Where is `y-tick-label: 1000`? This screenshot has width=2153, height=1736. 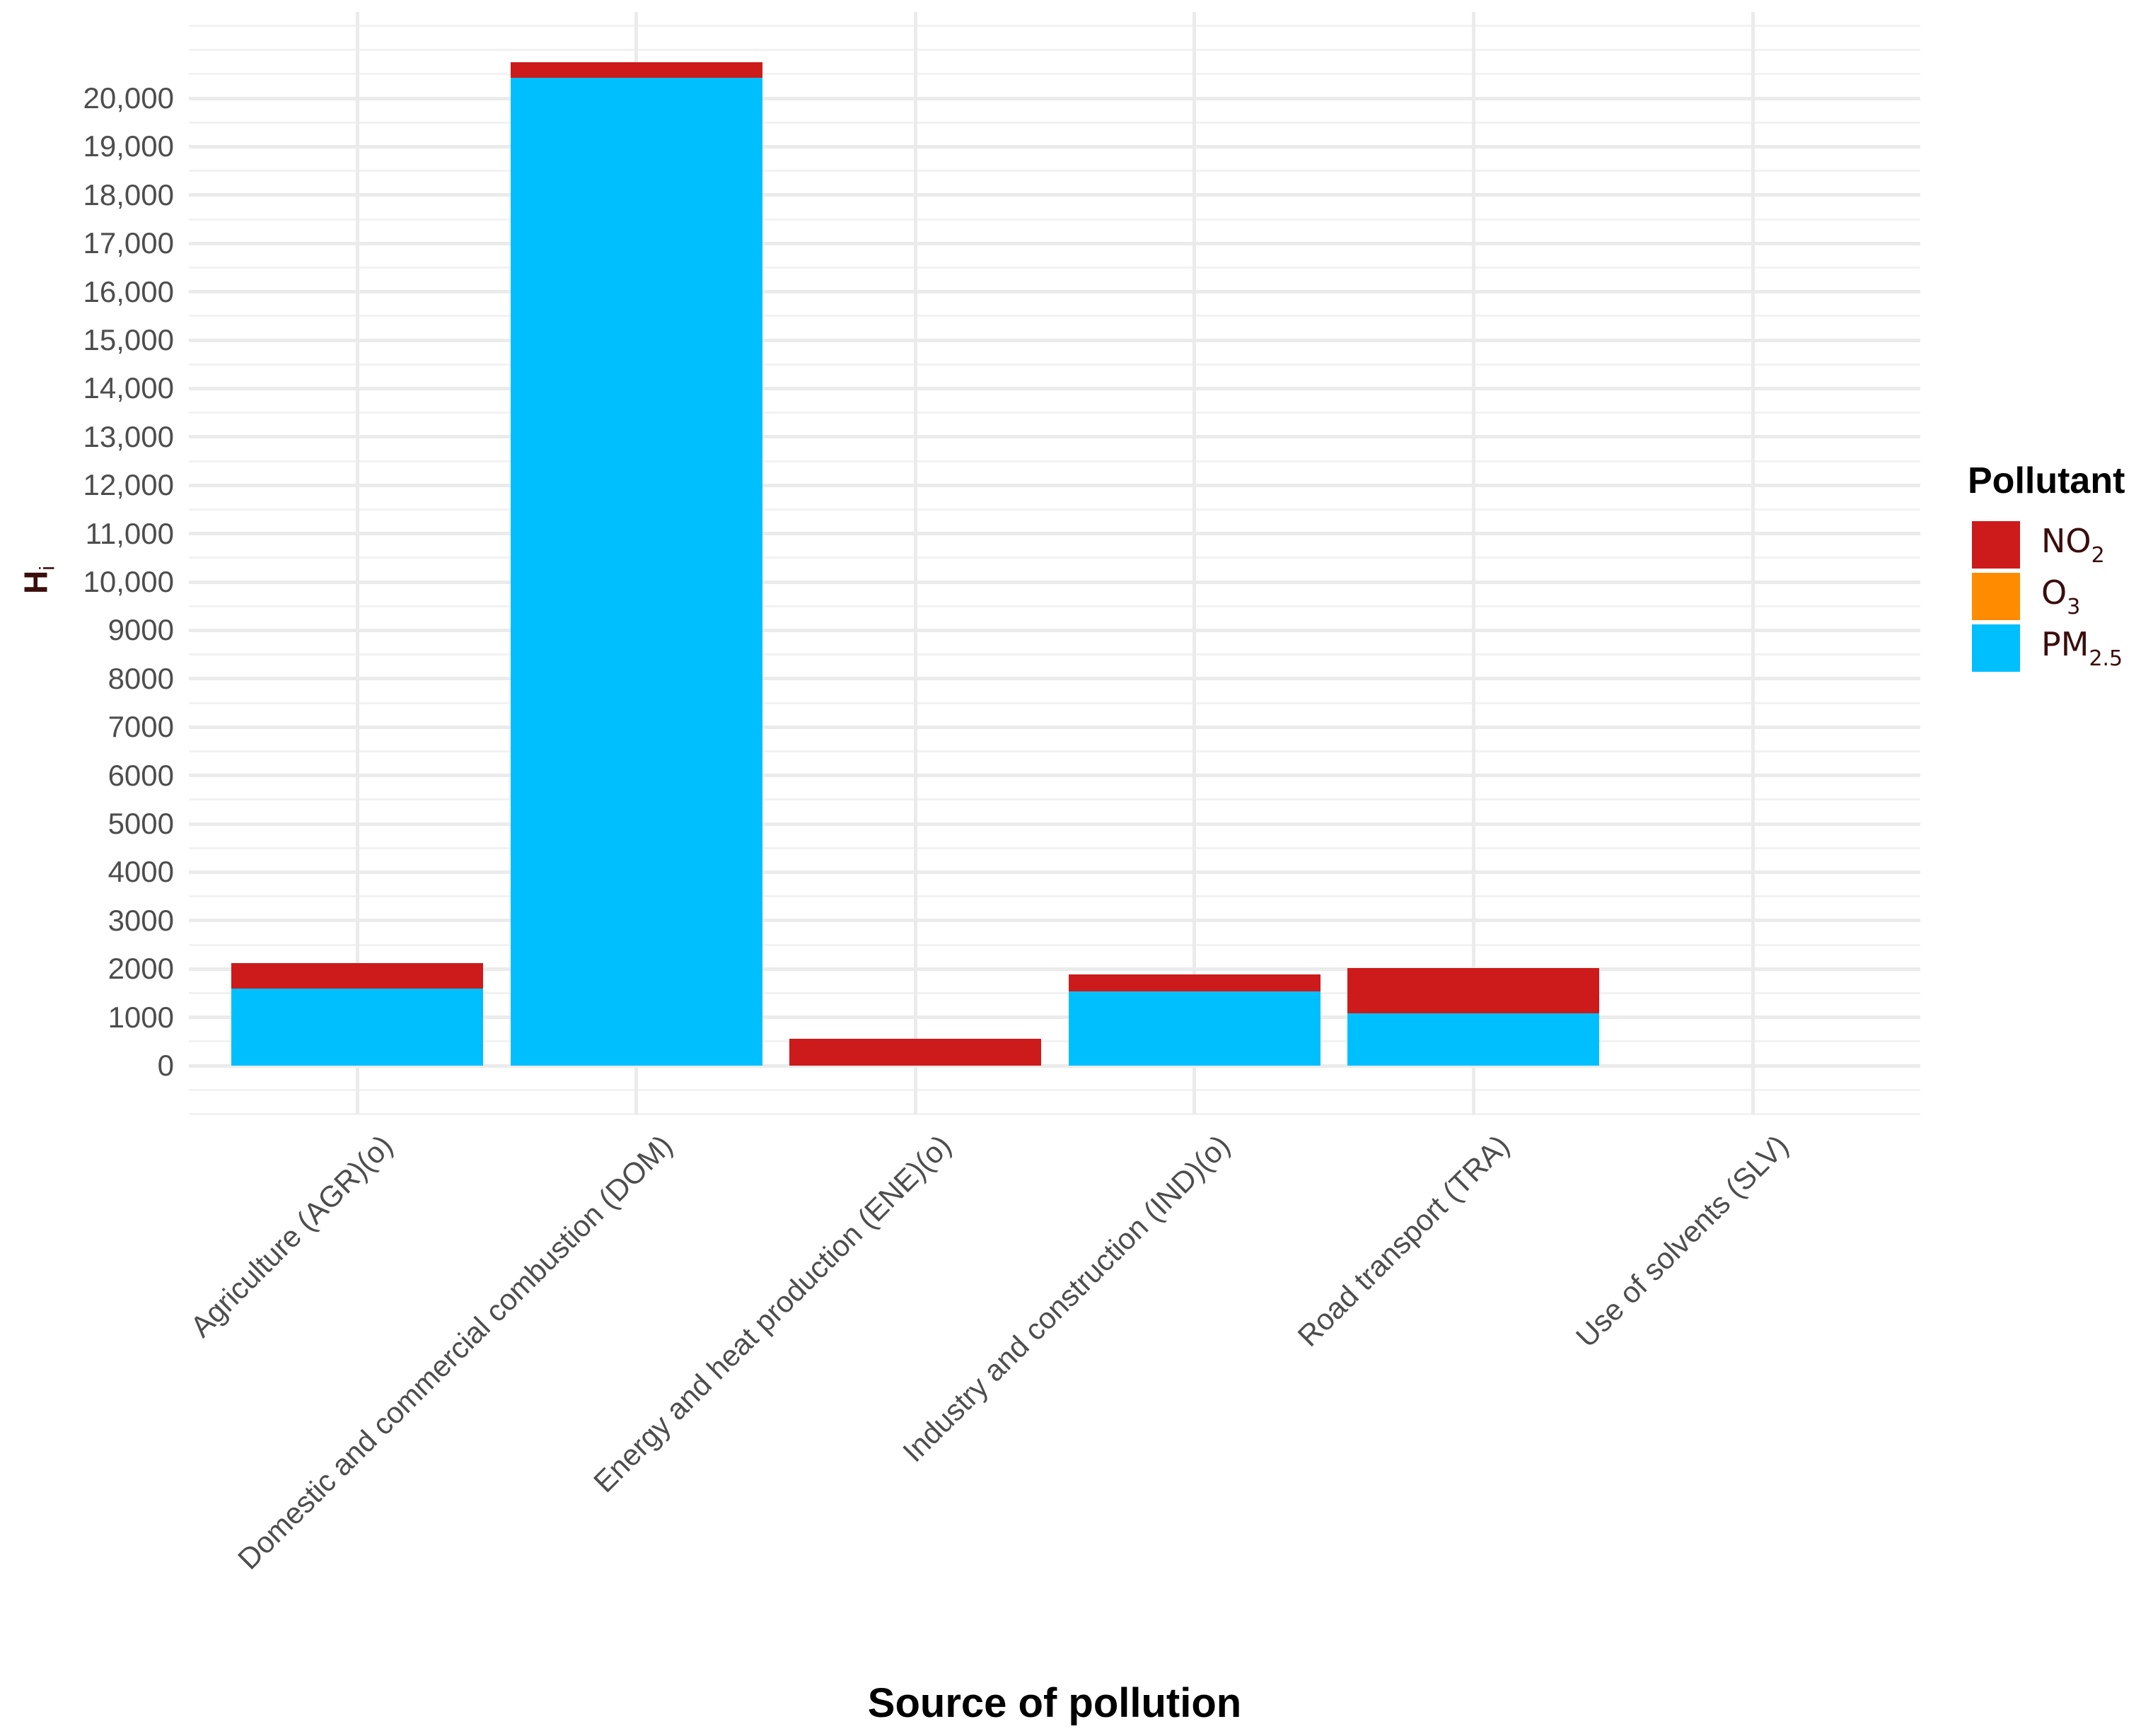 y-tick-label: 1000 is located at coordinates (141, 1017).